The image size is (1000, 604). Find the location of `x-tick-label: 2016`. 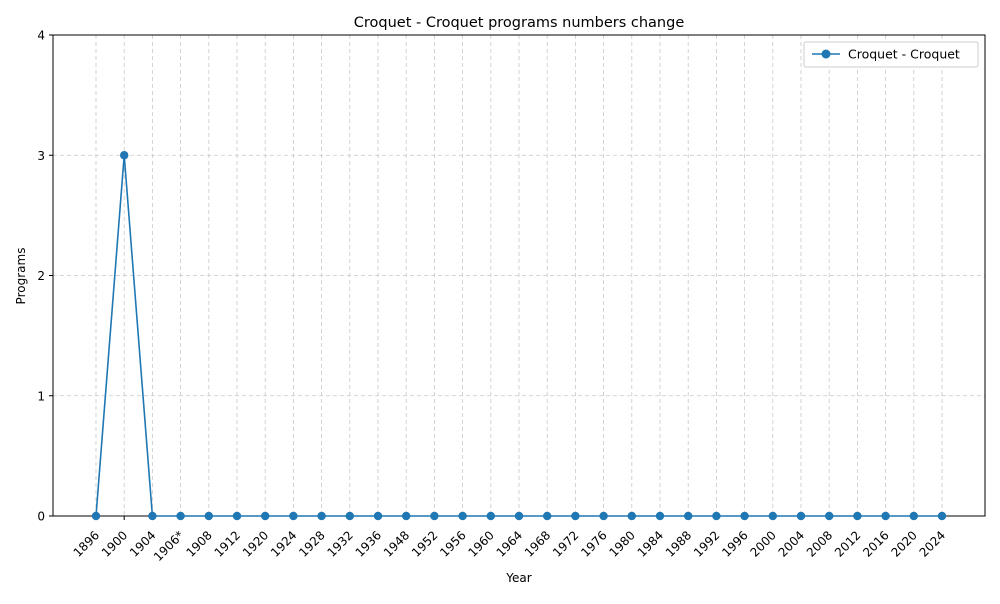

x-tick-label: 2016 is located at coordinates (875, 543).